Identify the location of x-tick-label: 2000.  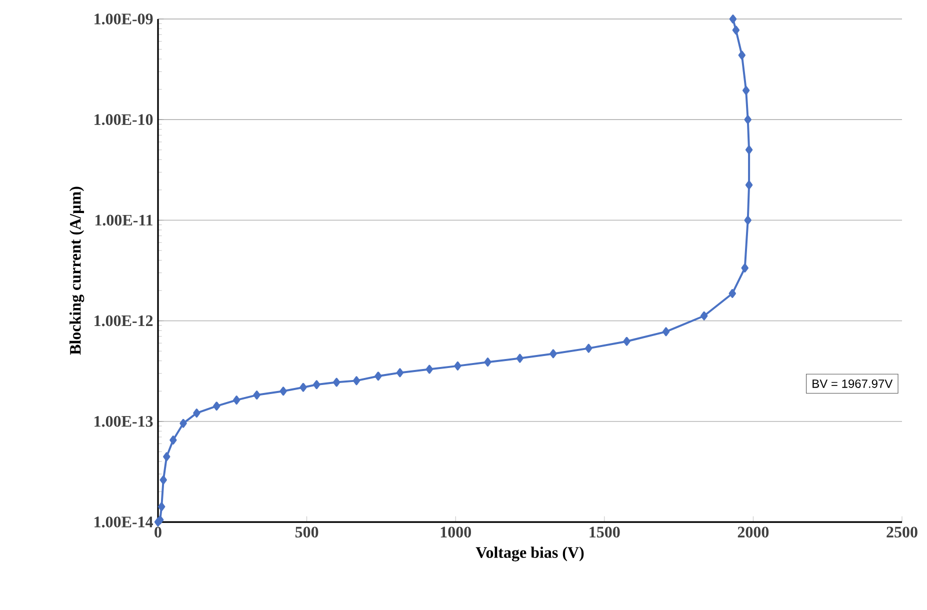
(753, 532).